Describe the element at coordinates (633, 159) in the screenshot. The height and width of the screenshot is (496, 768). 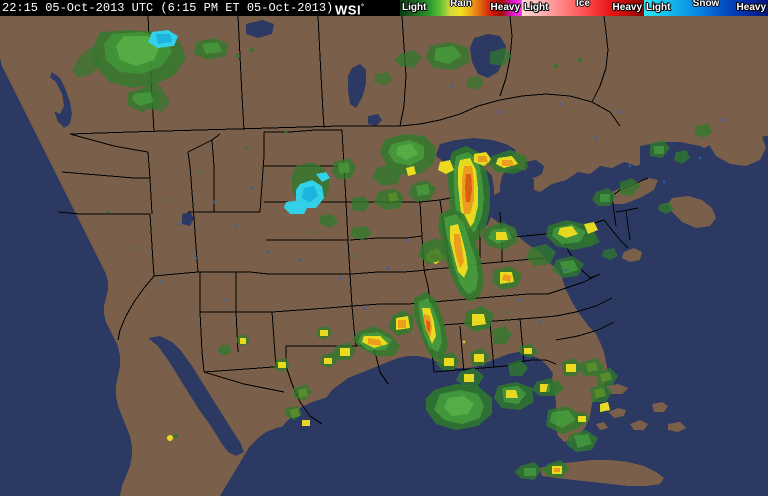
I see `echo-northeast` at that location.